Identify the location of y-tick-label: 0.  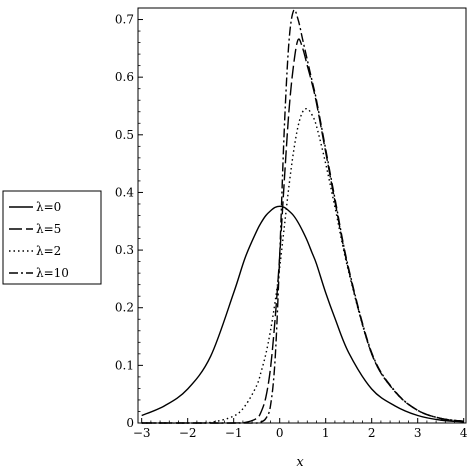
(130, 423).